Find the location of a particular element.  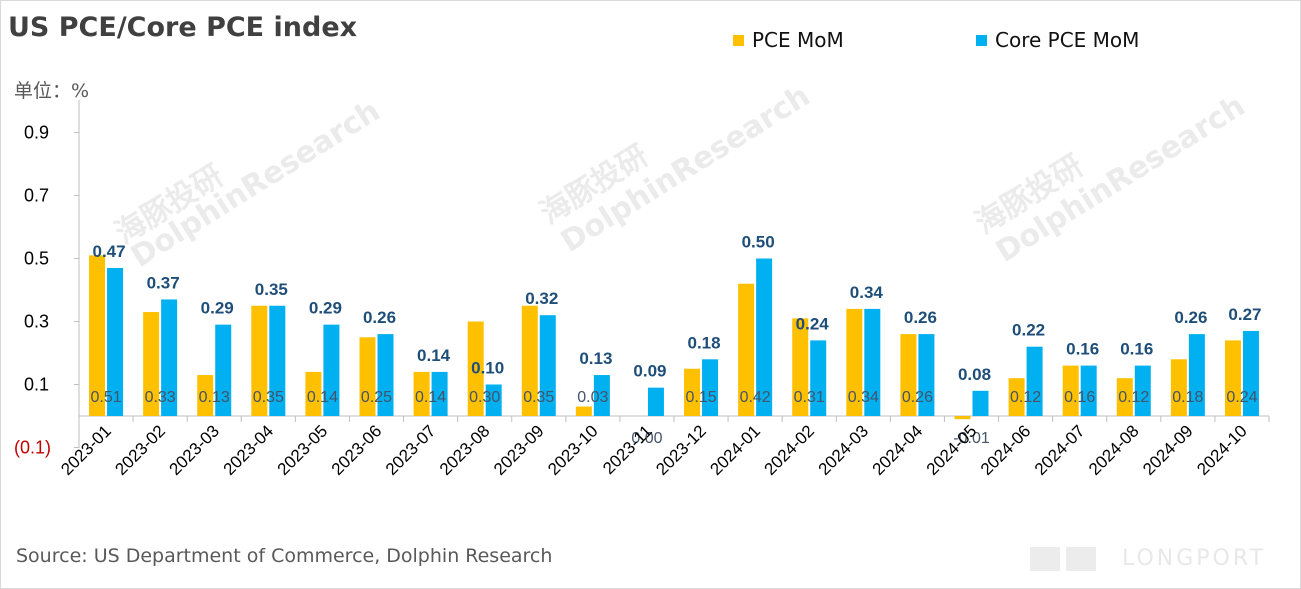

data-label-core-pce: 0.10 is located at coordinates (487, 368).